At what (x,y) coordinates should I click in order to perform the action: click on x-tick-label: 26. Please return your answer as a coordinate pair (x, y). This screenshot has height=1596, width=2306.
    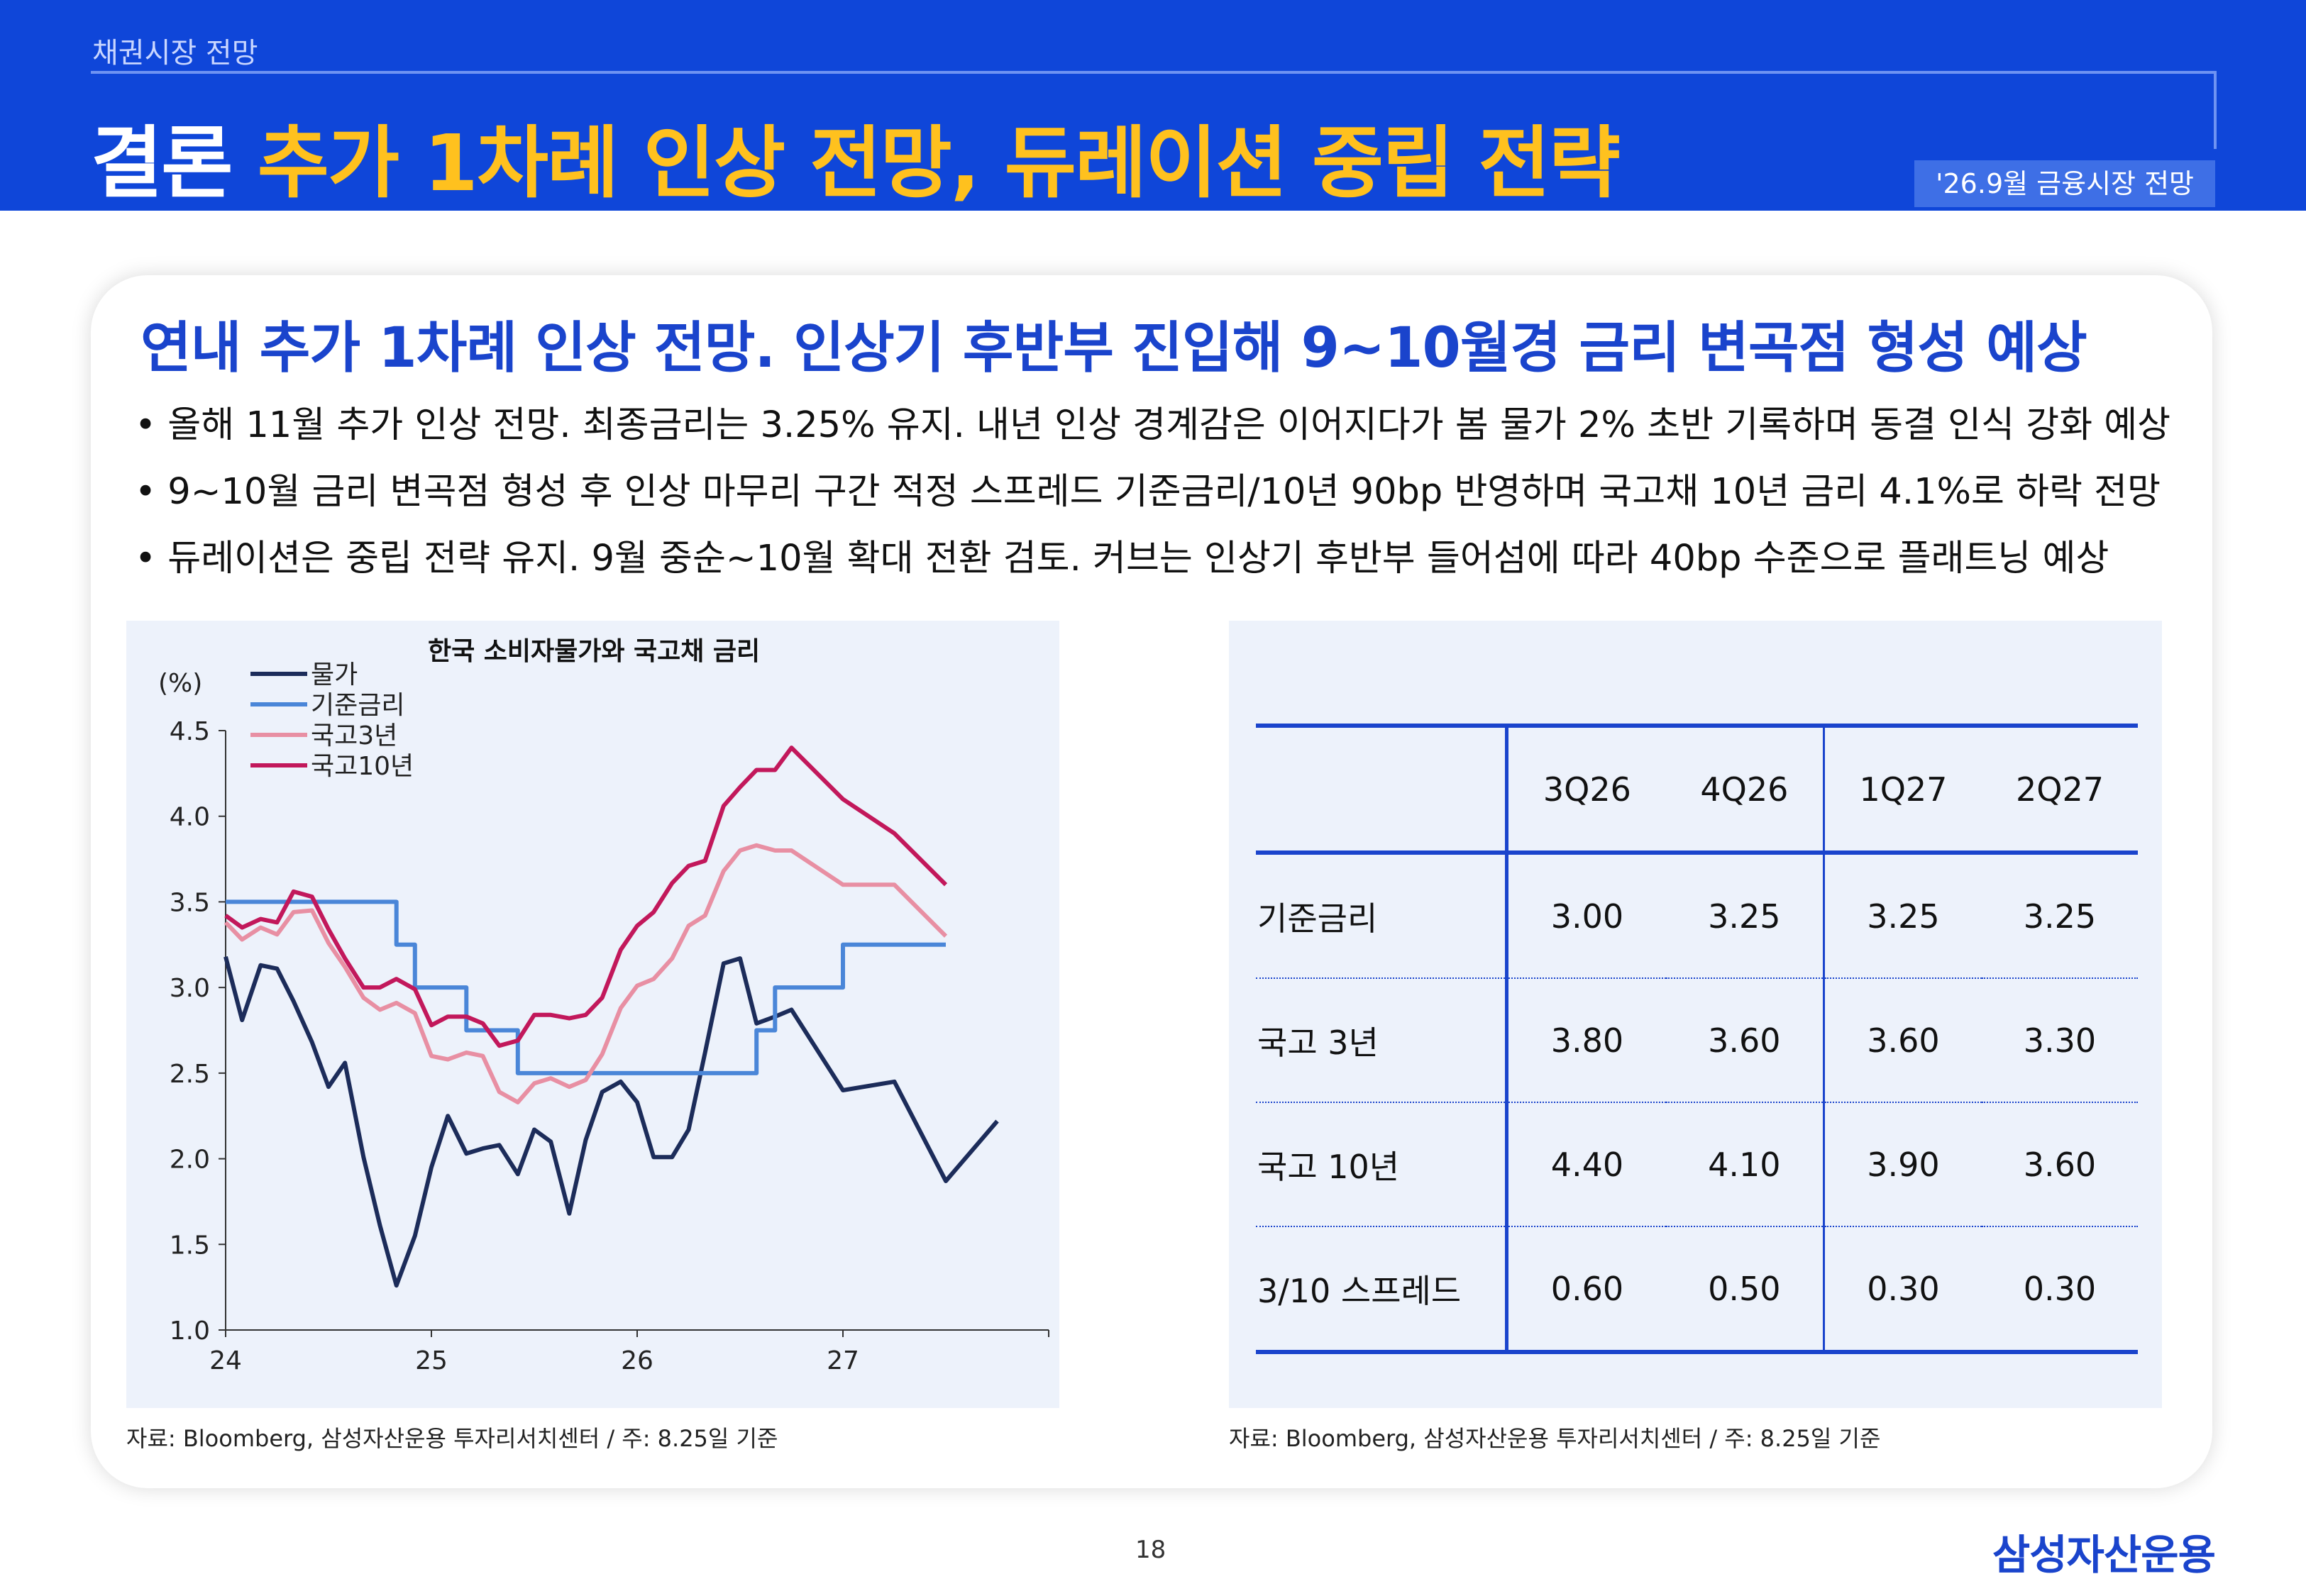
    Looking at the image, I should click on (637, 1360).